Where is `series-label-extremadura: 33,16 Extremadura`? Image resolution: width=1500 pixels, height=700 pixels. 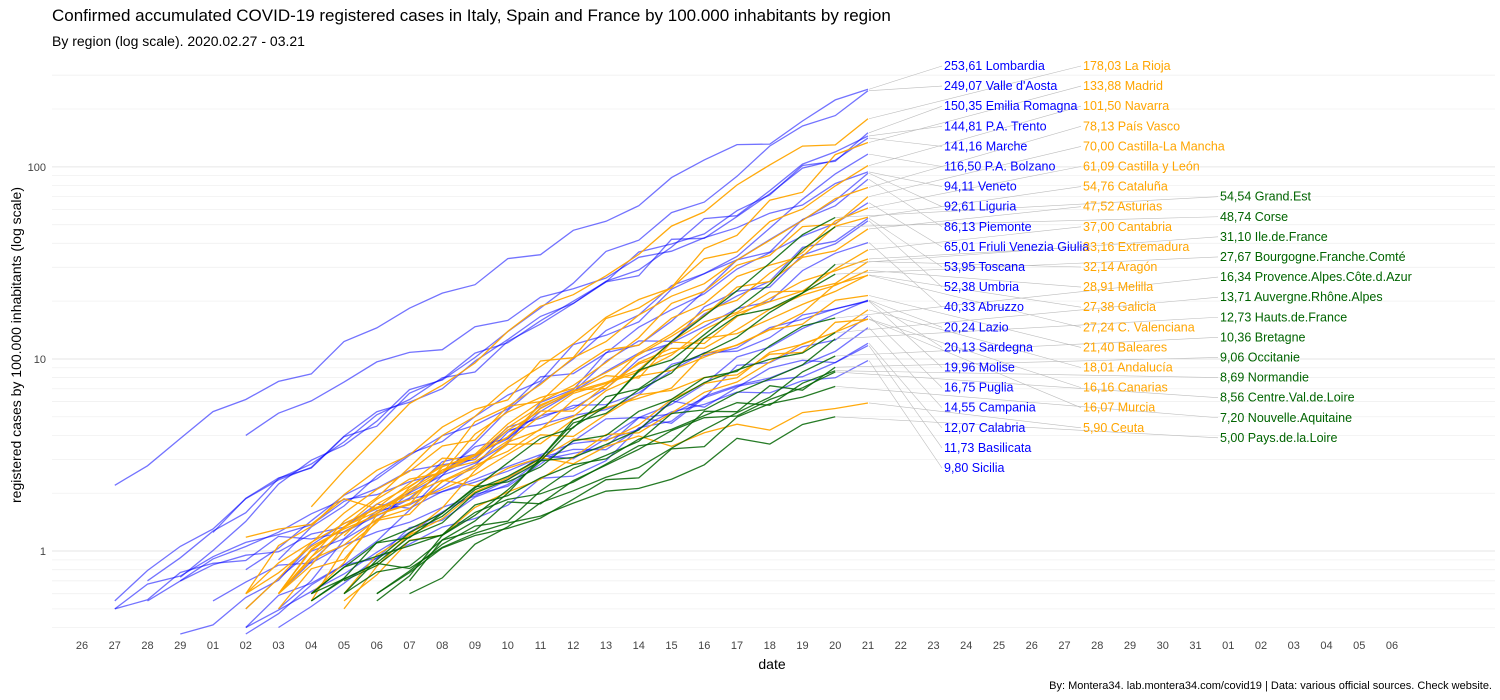
series-label-extremadura: 33,16 Extremadura is located at coordinates (1136, 247).